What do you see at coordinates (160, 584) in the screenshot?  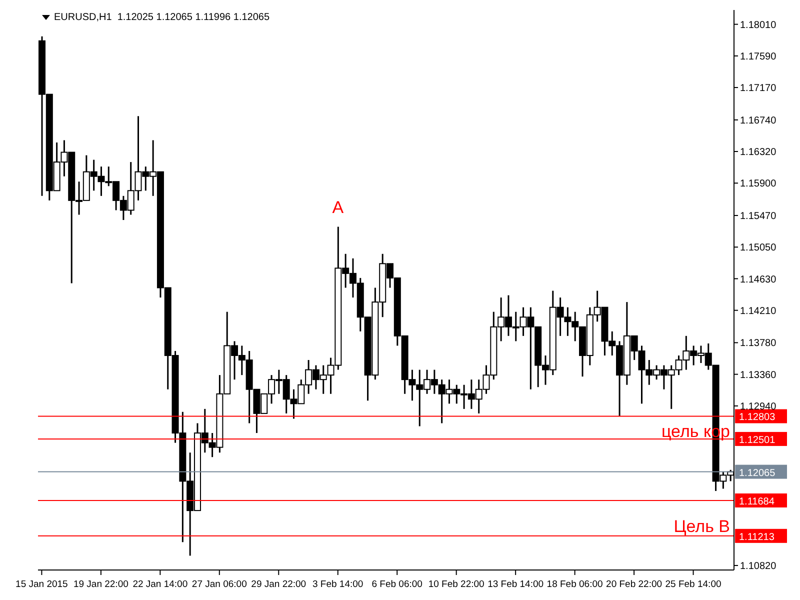 I see `x-tick-label: 22 Jan 14:00` at bounding box center [160, 584].